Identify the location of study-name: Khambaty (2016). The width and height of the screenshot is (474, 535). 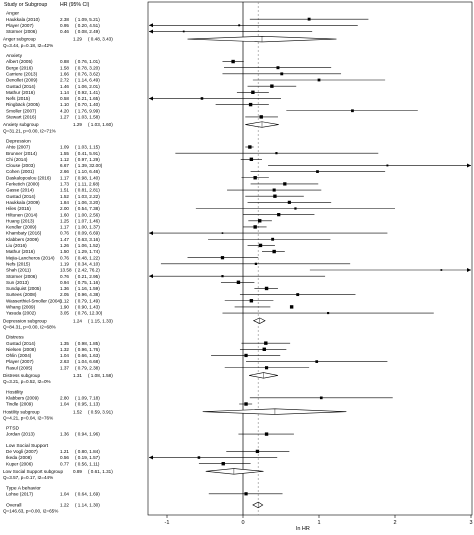
(24, 233).